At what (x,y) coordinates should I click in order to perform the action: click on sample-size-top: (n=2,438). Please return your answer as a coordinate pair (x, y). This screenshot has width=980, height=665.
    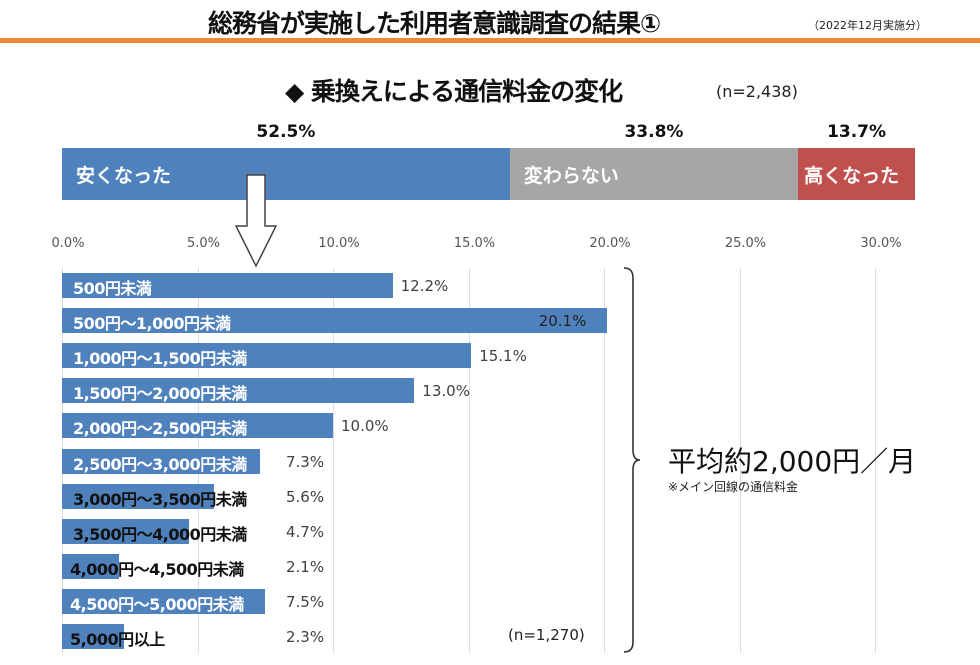
    Looking at the image, I should click on (757, 91).